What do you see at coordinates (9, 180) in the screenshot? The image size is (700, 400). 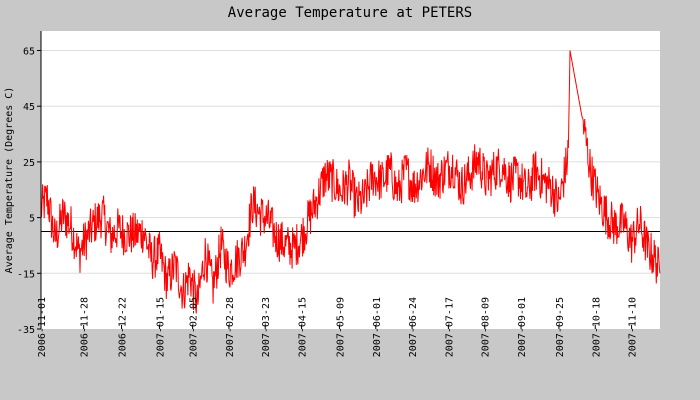 I see `y-axis-label: Average Temperature (Degrees C)` at bounding box center [9, 180].